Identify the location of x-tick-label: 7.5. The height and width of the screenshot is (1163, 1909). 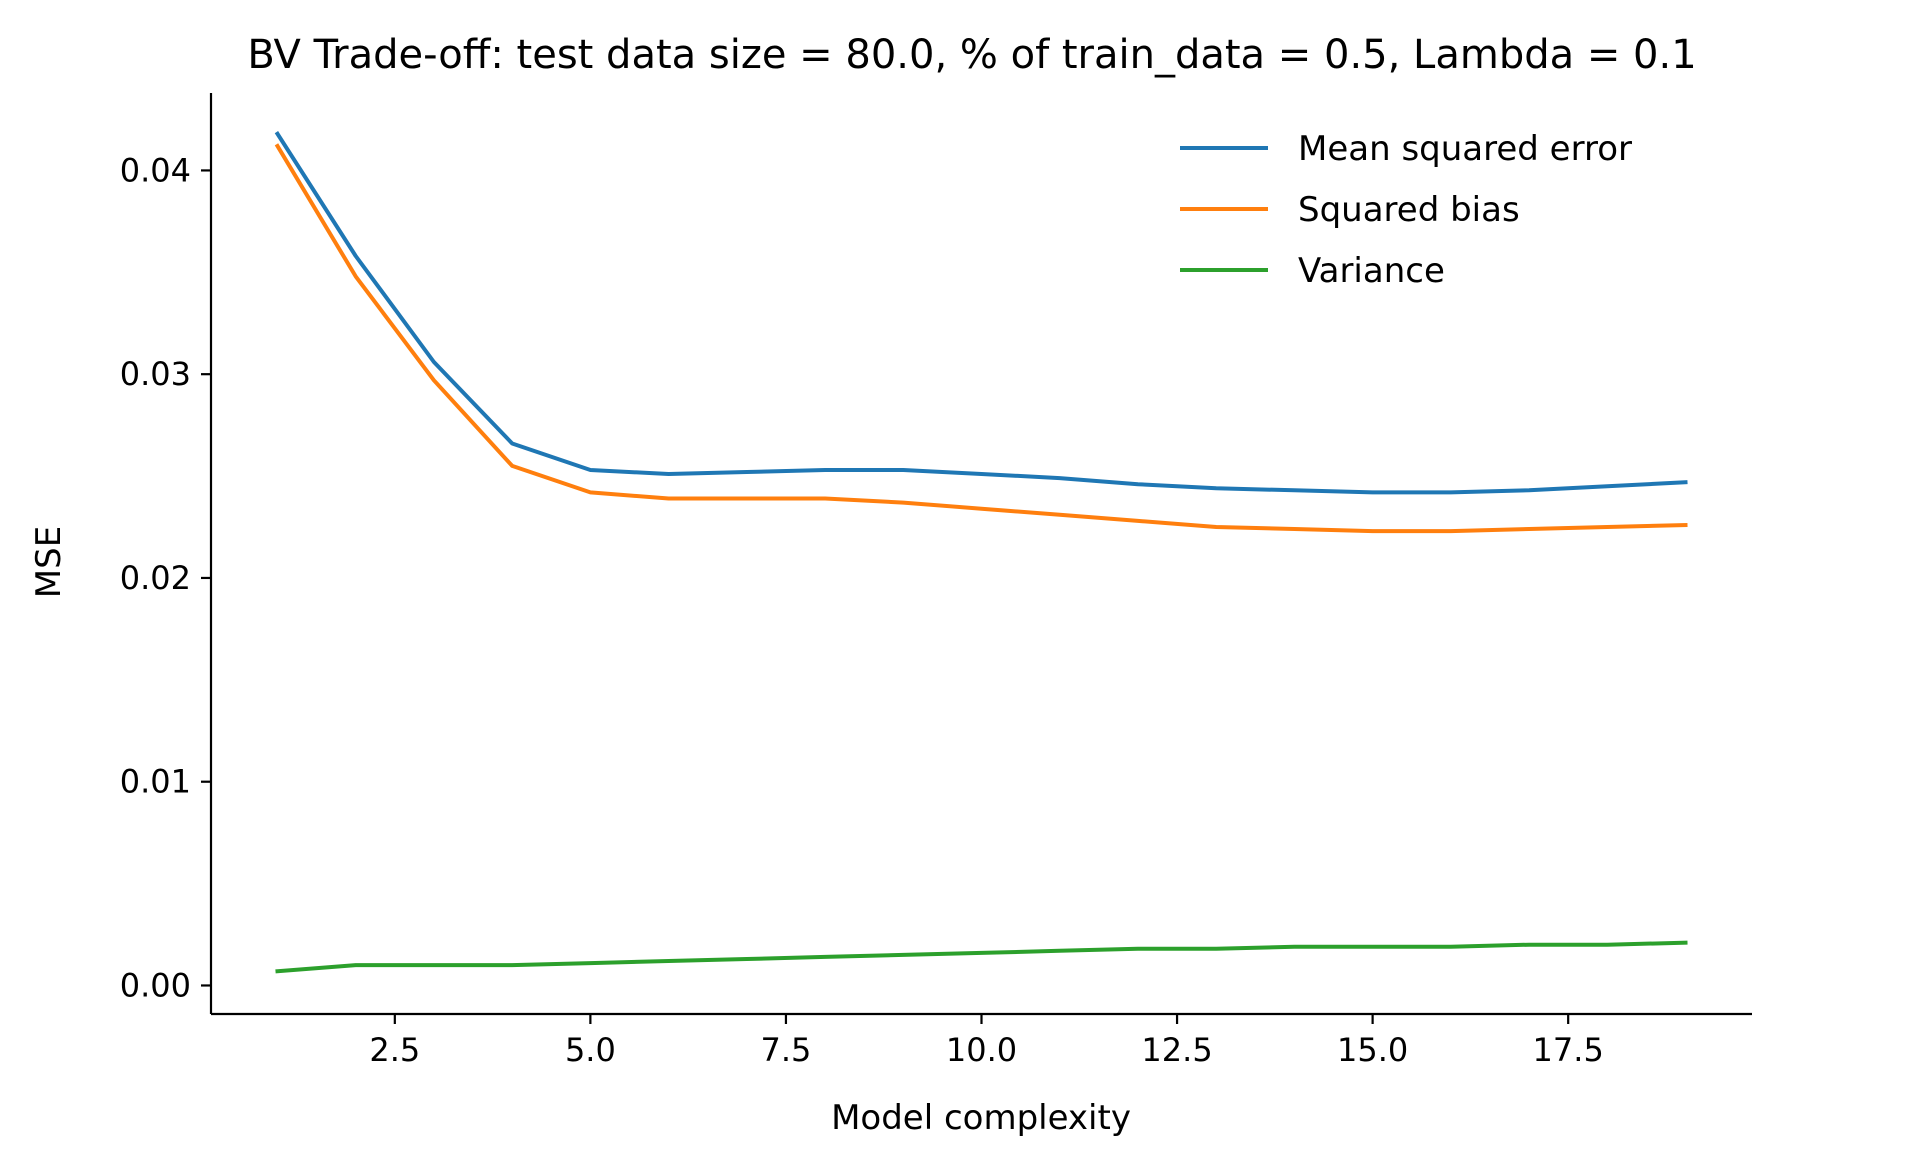
(785, 1050).